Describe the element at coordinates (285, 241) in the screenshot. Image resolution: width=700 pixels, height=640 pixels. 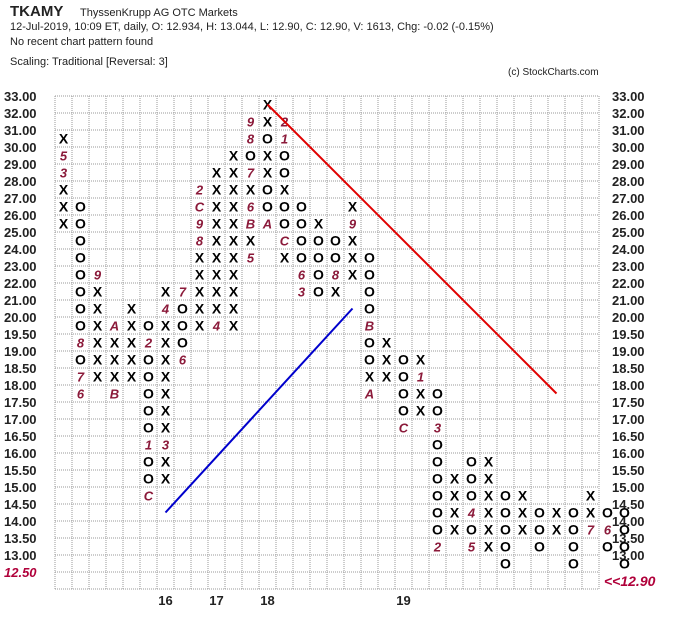
I see `month-mark: C` at that location.